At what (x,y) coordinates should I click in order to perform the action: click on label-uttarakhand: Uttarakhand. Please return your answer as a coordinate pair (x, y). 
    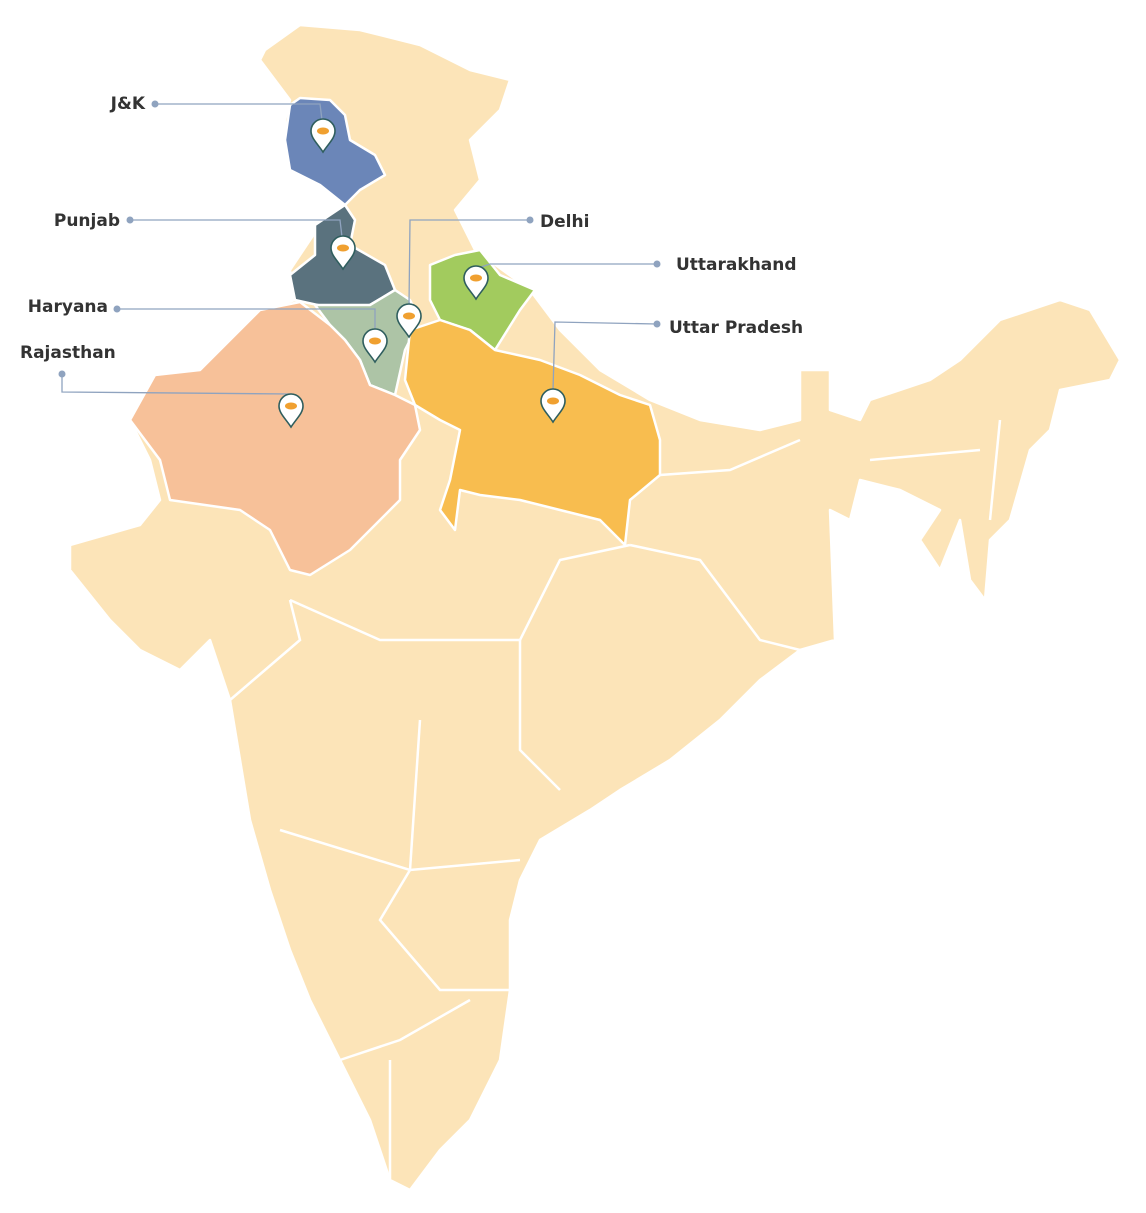
    Looking at the image, I should click on (736, 265).